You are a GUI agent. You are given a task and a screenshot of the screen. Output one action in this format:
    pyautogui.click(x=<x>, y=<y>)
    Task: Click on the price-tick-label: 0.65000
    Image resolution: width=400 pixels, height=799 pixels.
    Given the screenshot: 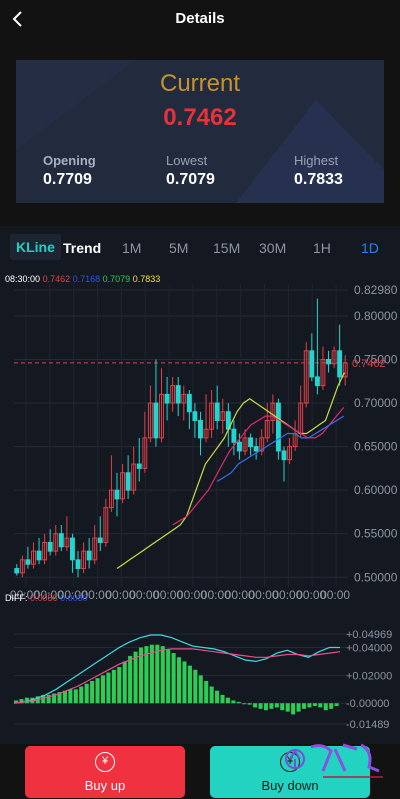 What is the action you would take?
    pyautogui.click(x=376, y=447)
    